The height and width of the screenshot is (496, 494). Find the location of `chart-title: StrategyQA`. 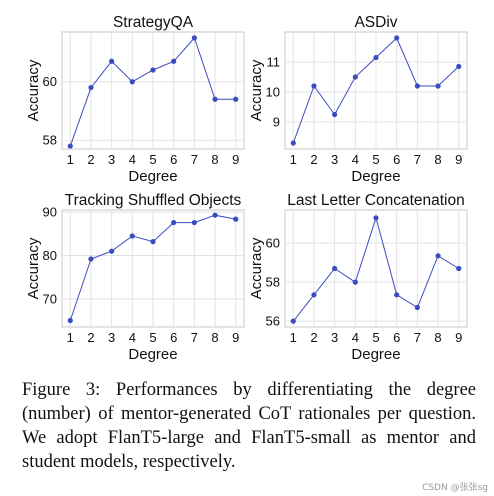

chart-title: StrategyQA is located at coordinates (153, 22).